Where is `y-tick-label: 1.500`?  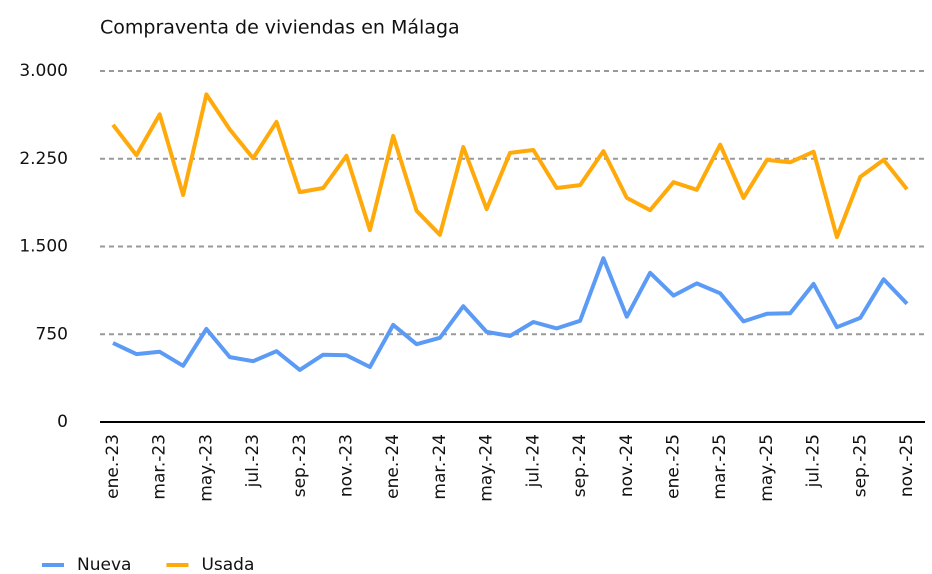
y-tick-label: 1.500 is located at coordinates (43, 247).